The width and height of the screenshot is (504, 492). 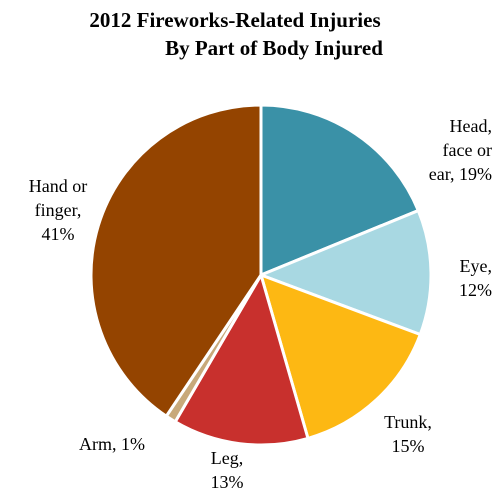 I want to click on slice-label-line: finger,, so click(x=58, y=210).